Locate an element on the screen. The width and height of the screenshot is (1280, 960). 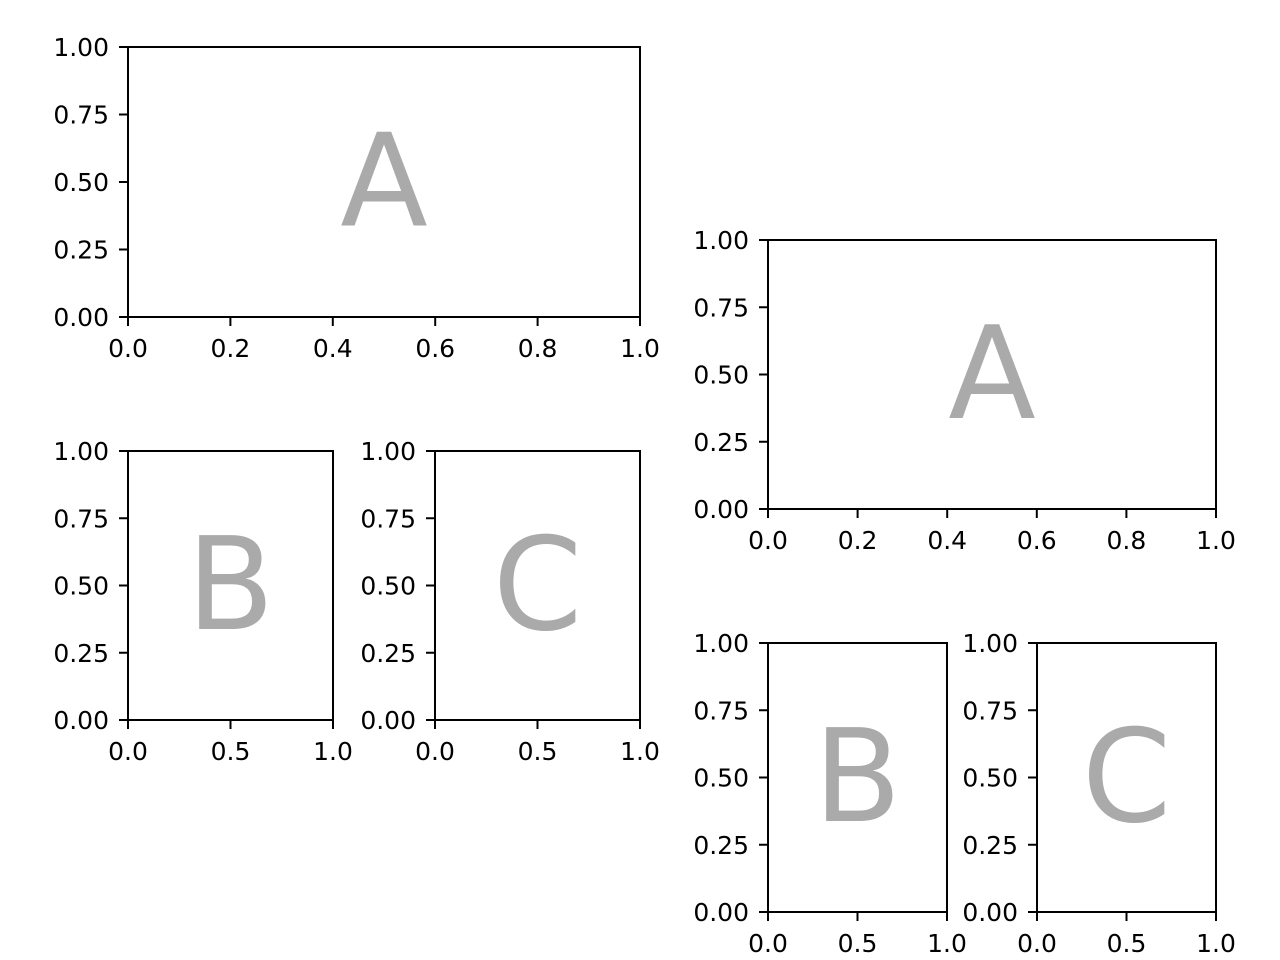
panel-c-6: 0.0 0.5 1.0 0.00 0.25 0.50 0.75 1.00 C is located at coordinates (1099, 793).